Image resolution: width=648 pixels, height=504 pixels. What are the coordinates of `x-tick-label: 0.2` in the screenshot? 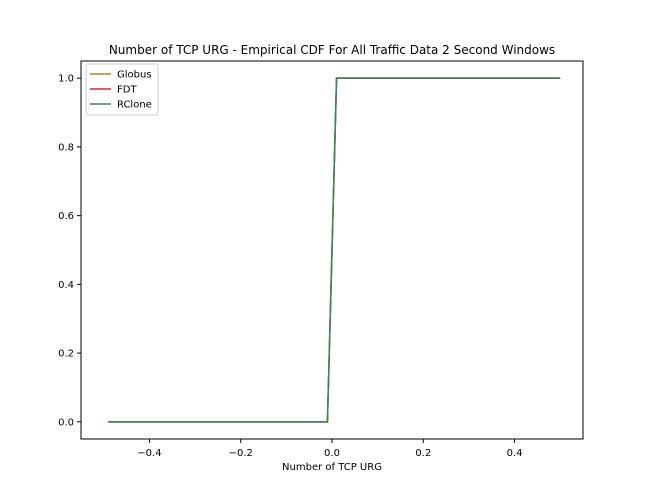 It's located at (423, 453).